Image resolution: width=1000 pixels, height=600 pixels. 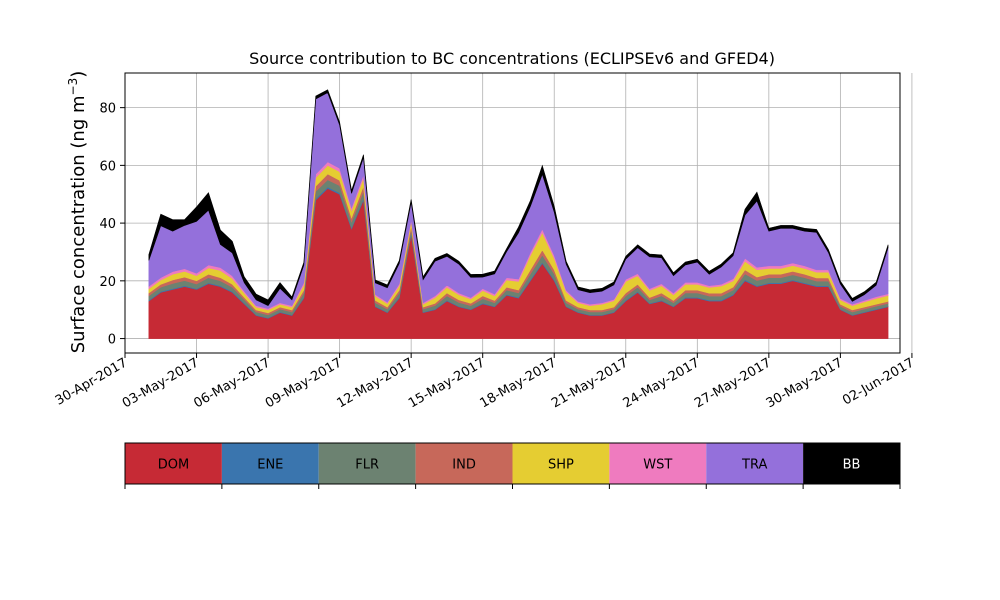 What do you see at coordinates (112, 340) in the screenshot?
I see `y-tick-label: 0` at bounding box center [112, 340].